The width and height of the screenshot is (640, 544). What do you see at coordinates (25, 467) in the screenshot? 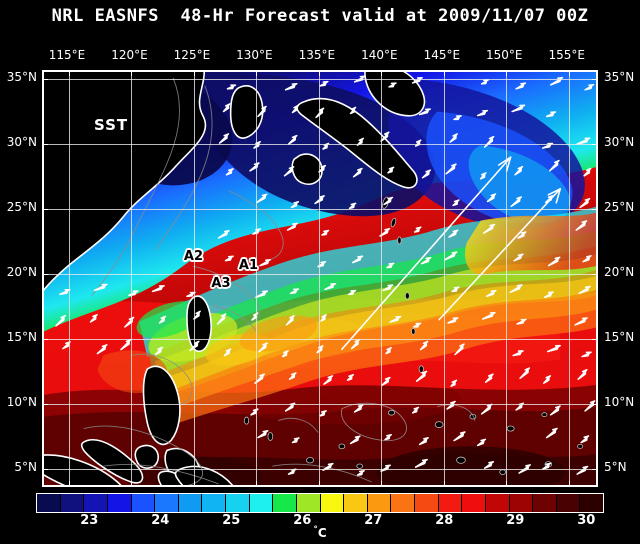
I see `lat-tick-label: 5°N` at bounding box center [25, 467].